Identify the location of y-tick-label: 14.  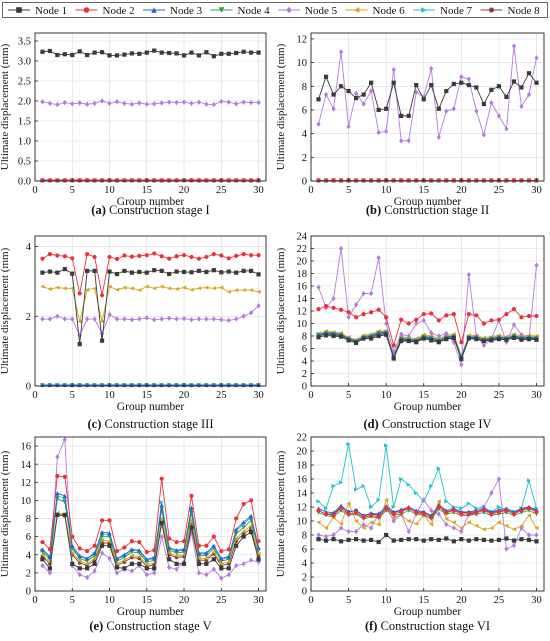
(302, 494).